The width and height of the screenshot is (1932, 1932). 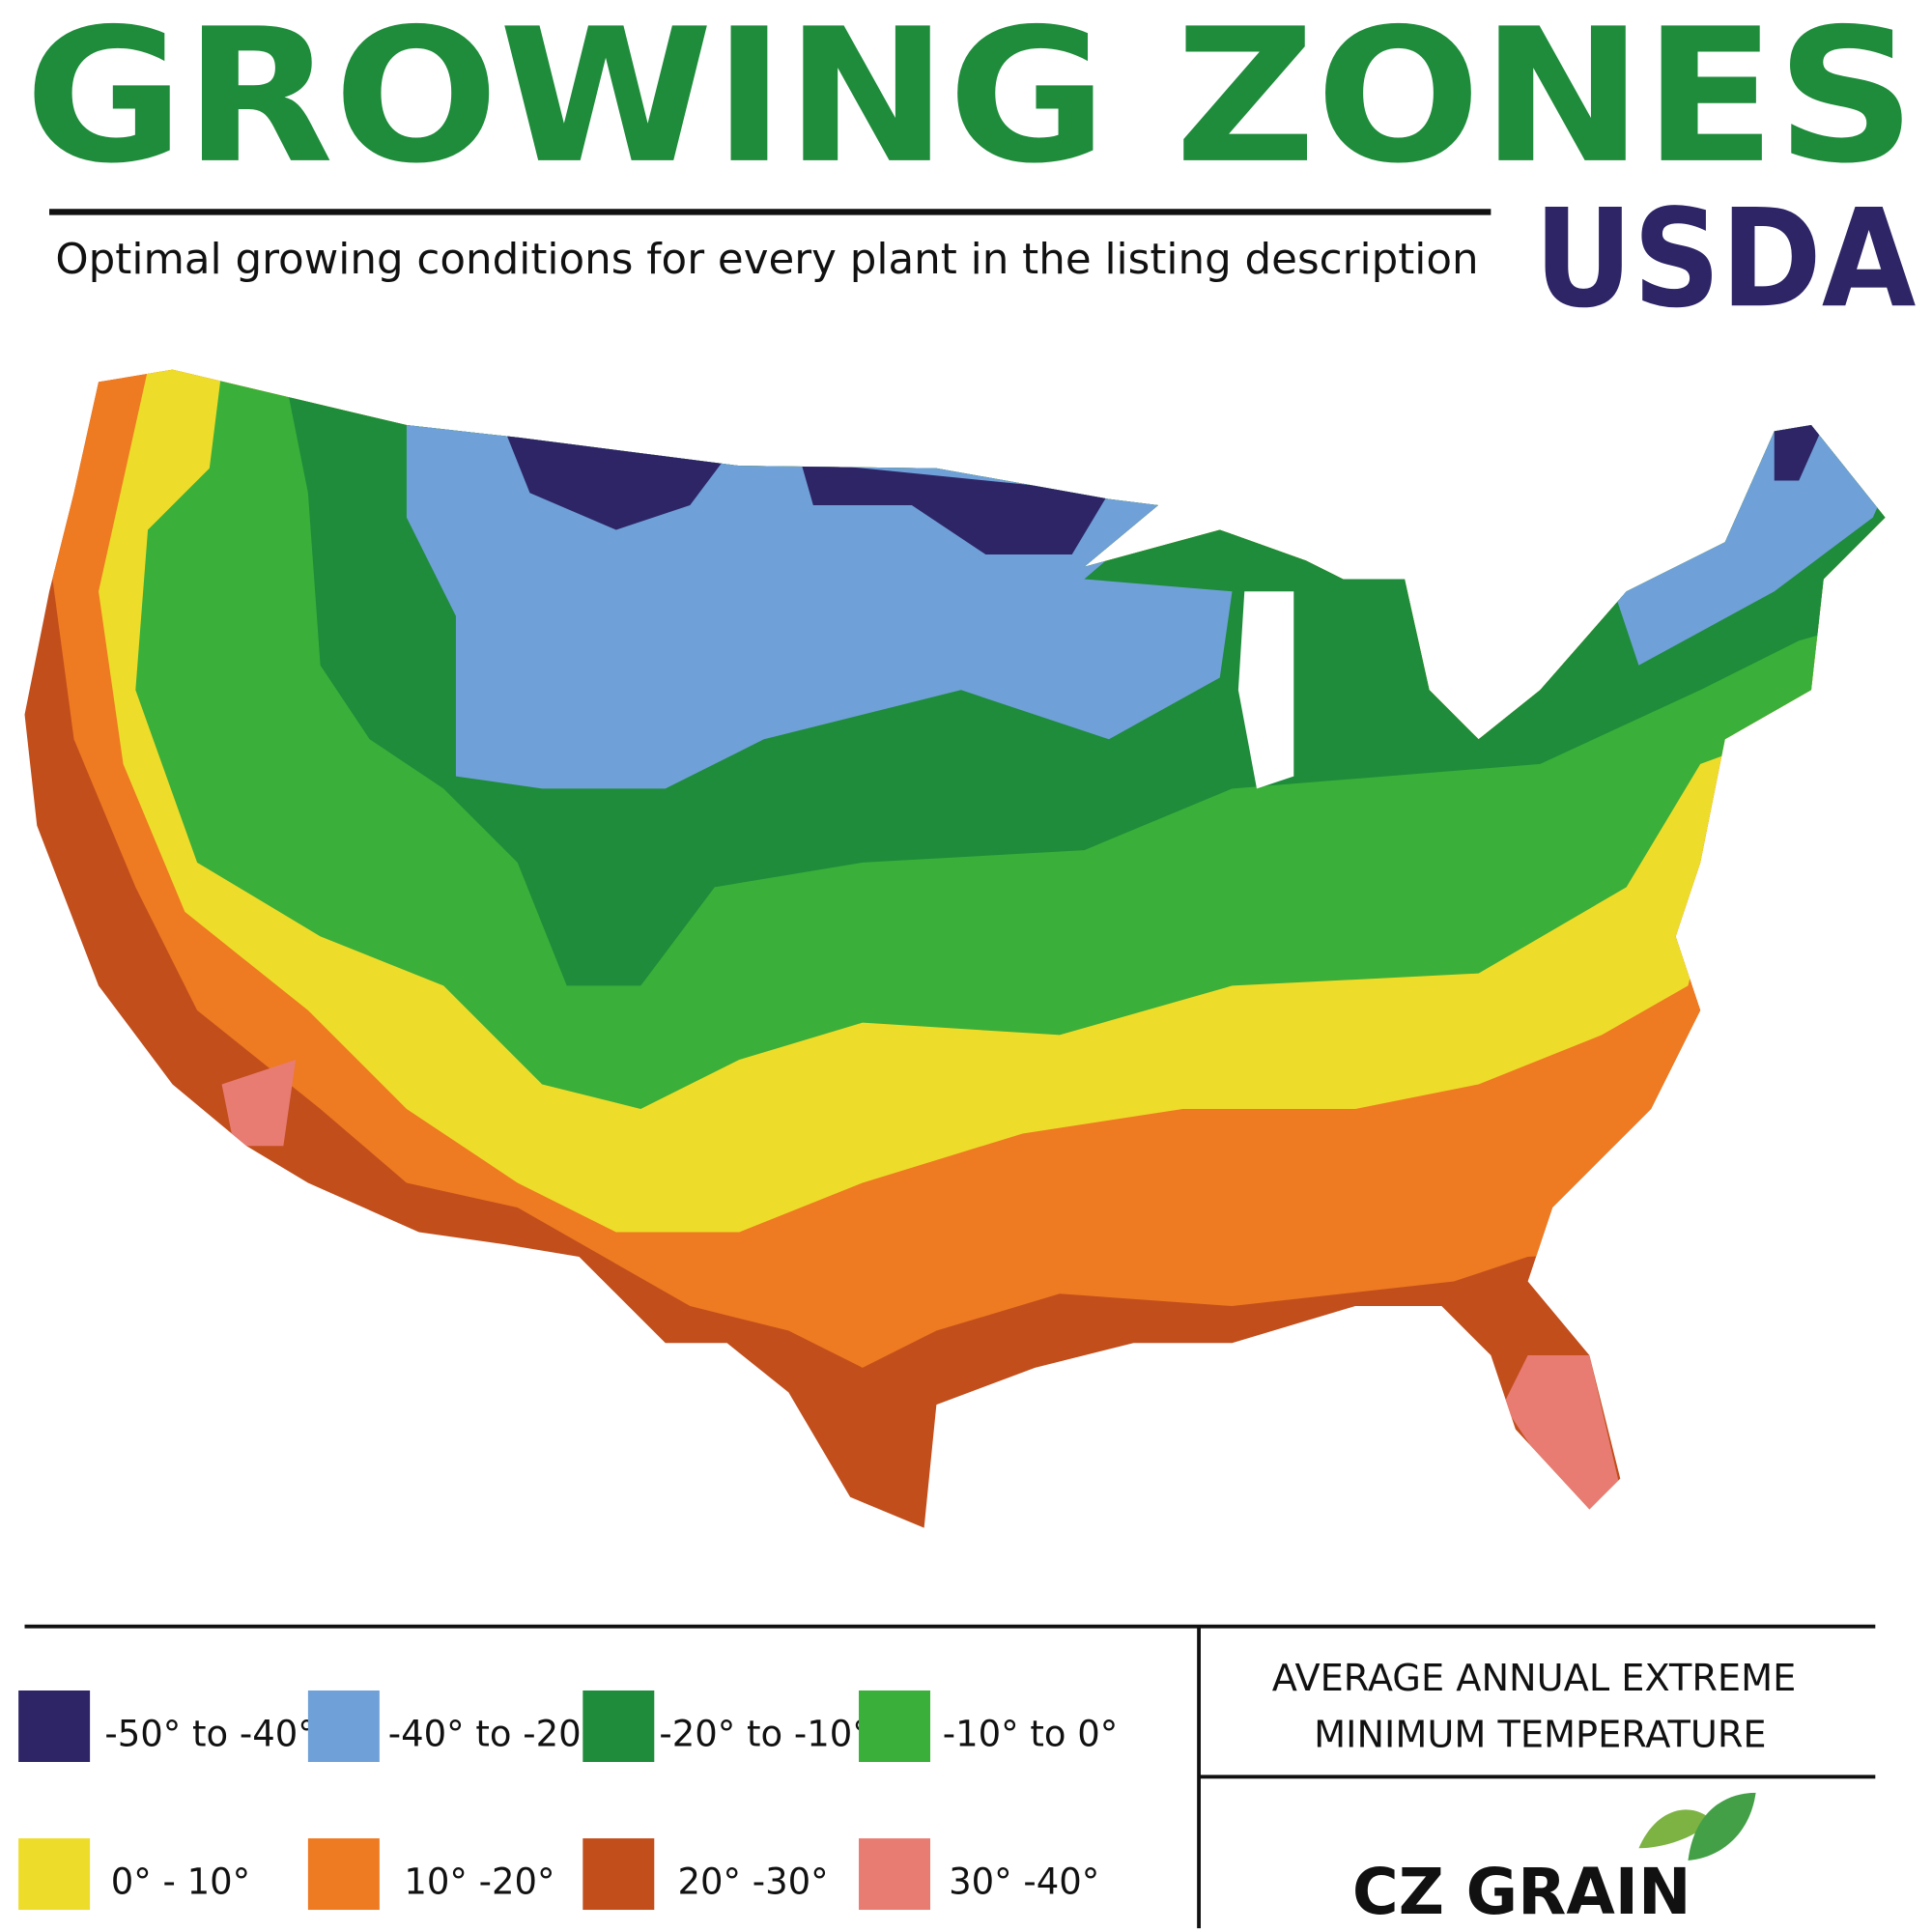 I want to click on legend-label: -20° to -10°, so click(x=764, y=1733).